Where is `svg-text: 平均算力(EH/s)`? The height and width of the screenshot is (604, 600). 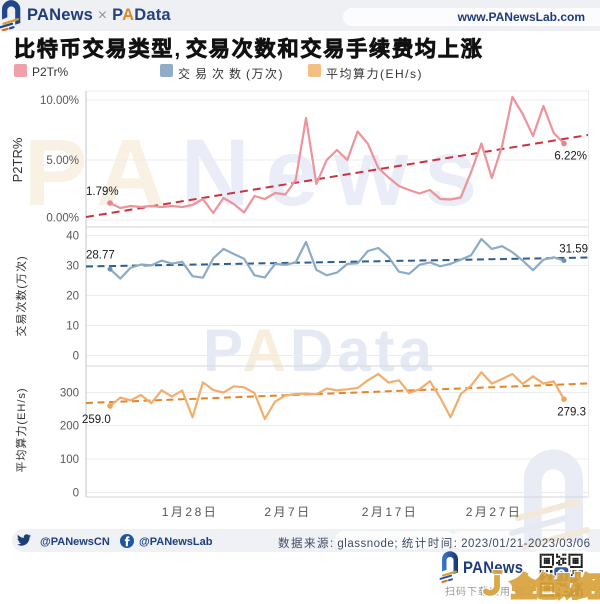 svg-text: 平均算力(EH/s) is located at coordinates (21, 429).